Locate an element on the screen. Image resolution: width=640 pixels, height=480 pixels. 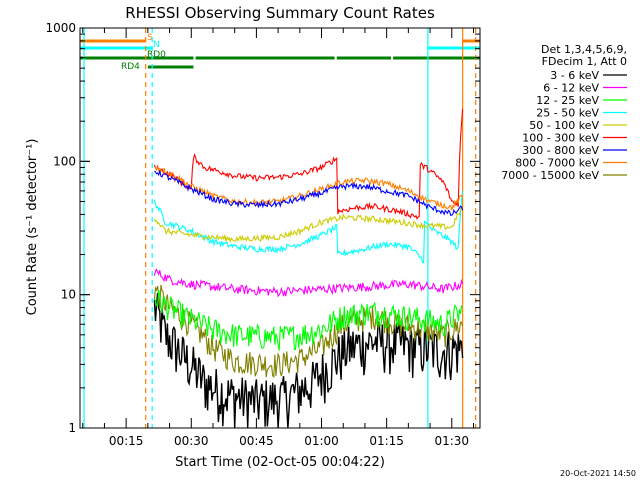
state-bar-label-s: S is located at coordinates (150, 38).